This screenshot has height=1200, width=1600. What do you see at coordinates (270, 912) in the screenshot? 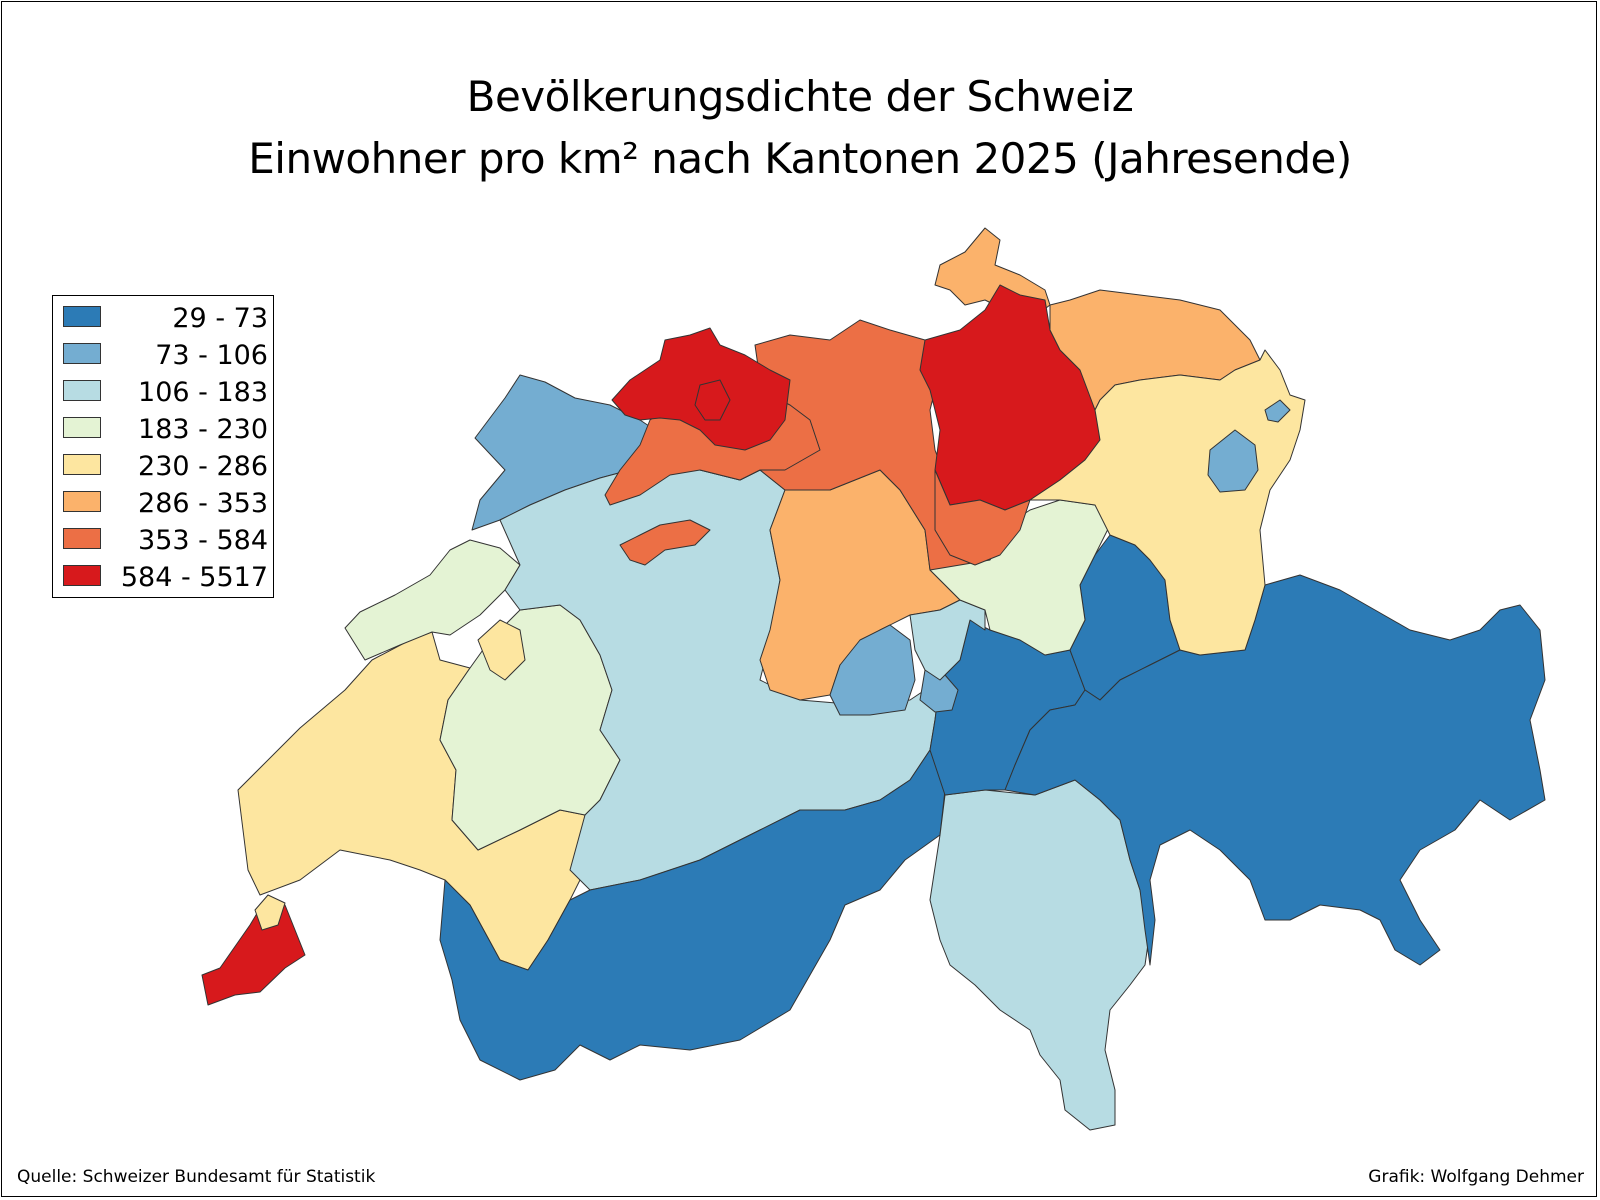
I see `canton-geneva-lake-area` at bounding box center [270, 912].